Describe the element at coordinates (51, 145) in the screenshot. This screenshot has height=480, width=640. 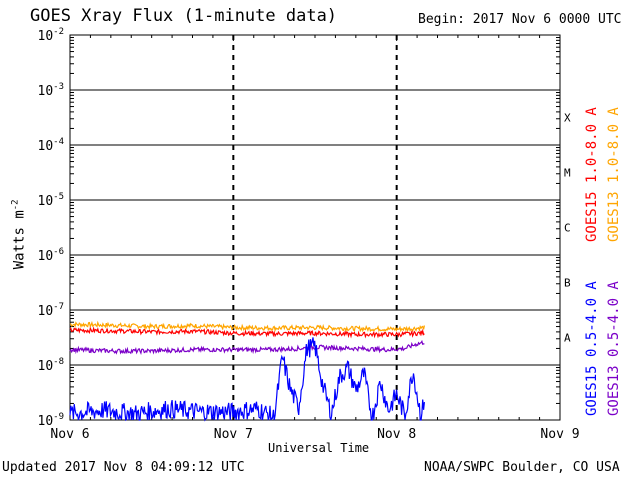
I see `y-tick-label: 10⁻⁴` at that location.